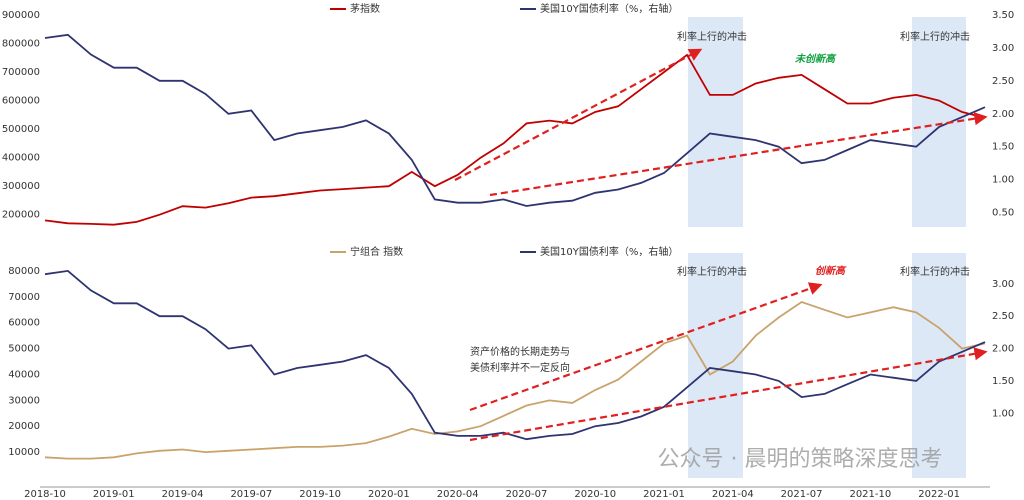 This screenshot has width=1024, height=500. What do you see at coordinates (114, 494) in the screenshot?
I see `x-tick-label: 2019-01` at bounding box center [114, 494].